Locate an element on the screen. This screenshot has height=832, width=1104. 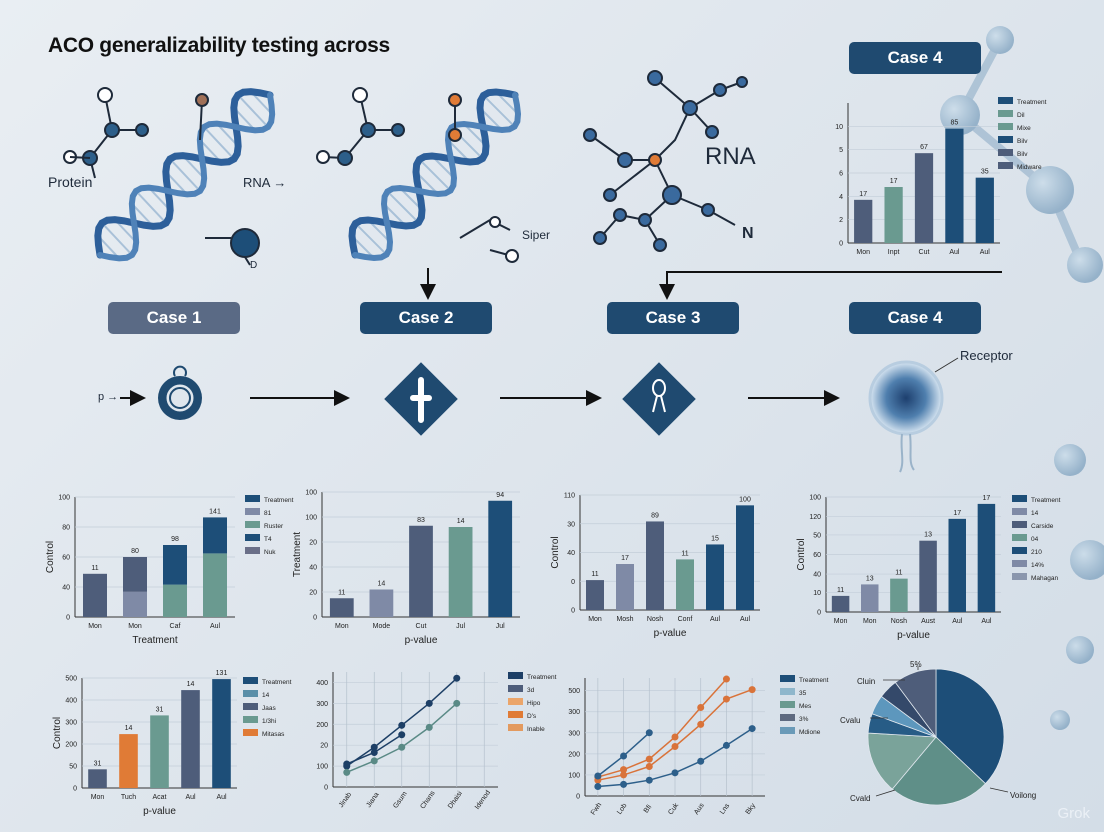
pie-label: Cvald is located at coordinates (860, 798).